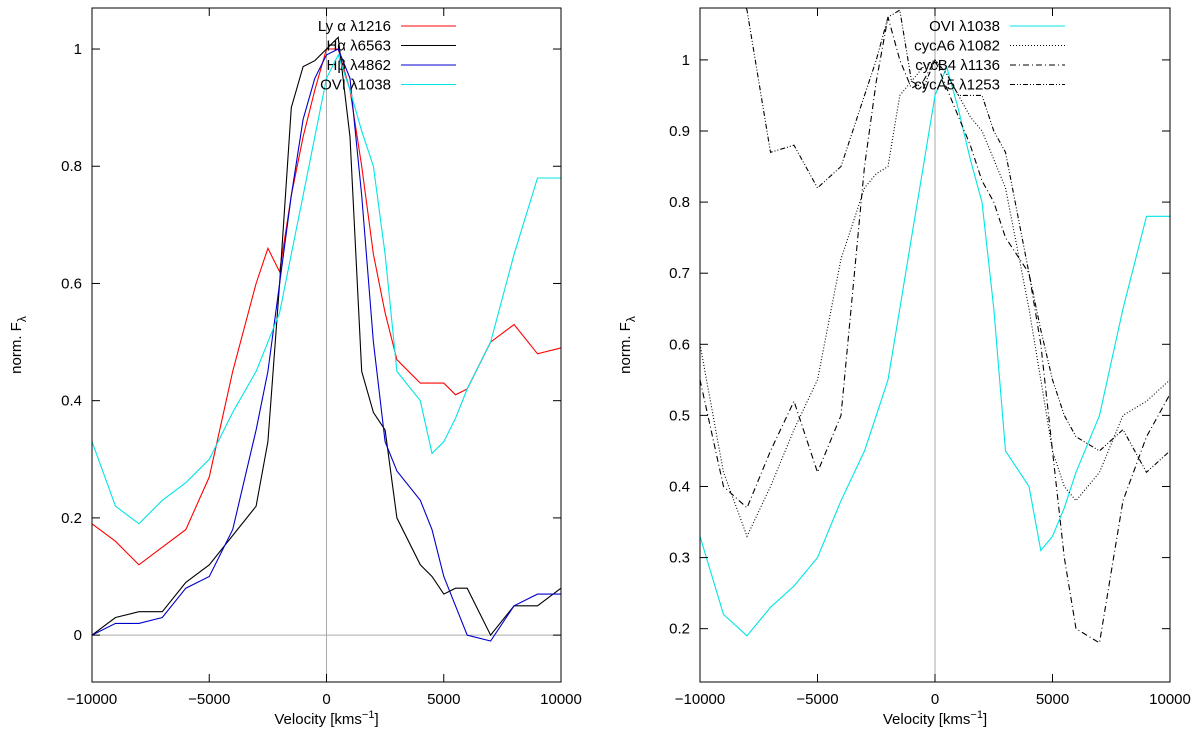 The height and width of the screenshot is (730, 1200). What do you see at coordinates (78, 635) in the screenshot?
I see `y-tick-label: 0` at bounding box center [78, 635].